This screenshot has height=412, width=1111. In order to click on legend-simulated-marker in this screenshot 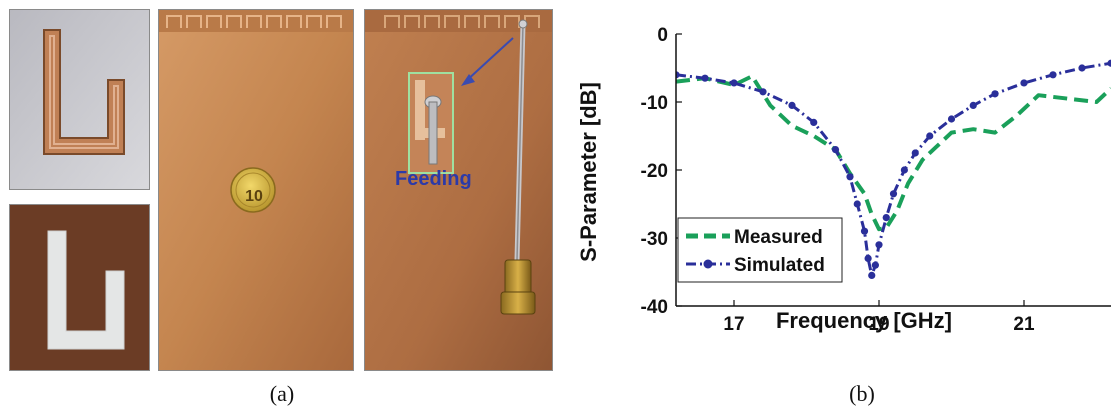, I will do `click(708, 264)`.